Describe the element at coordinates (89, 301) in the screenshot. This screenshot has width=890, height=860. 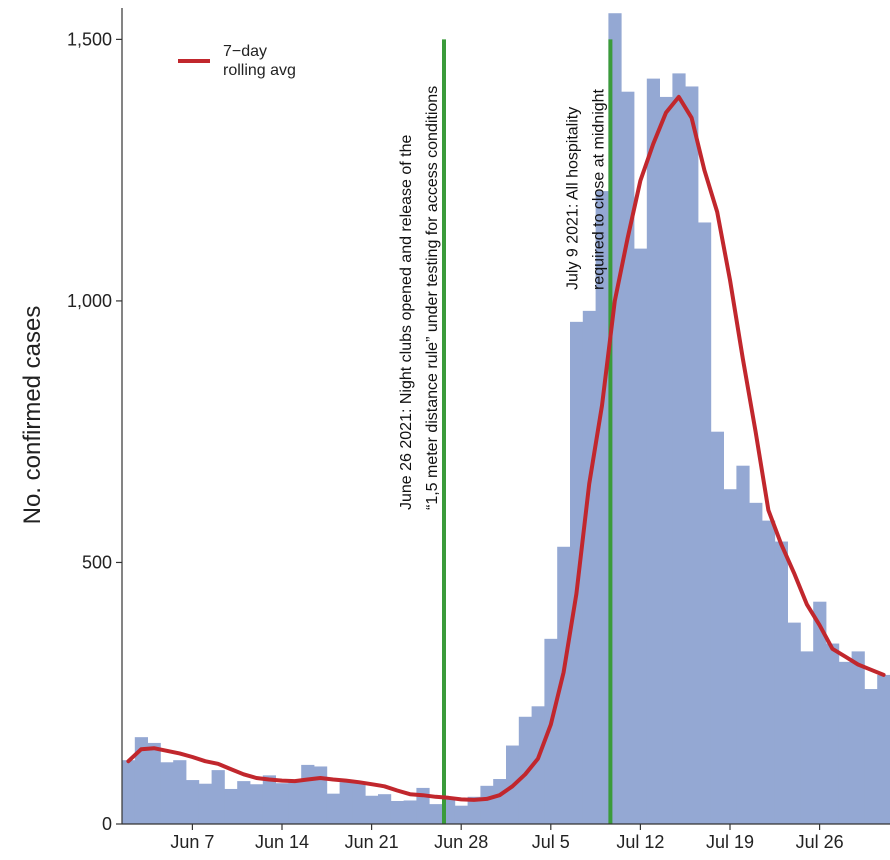
I see `y-tick-label: 1,000` at that location.